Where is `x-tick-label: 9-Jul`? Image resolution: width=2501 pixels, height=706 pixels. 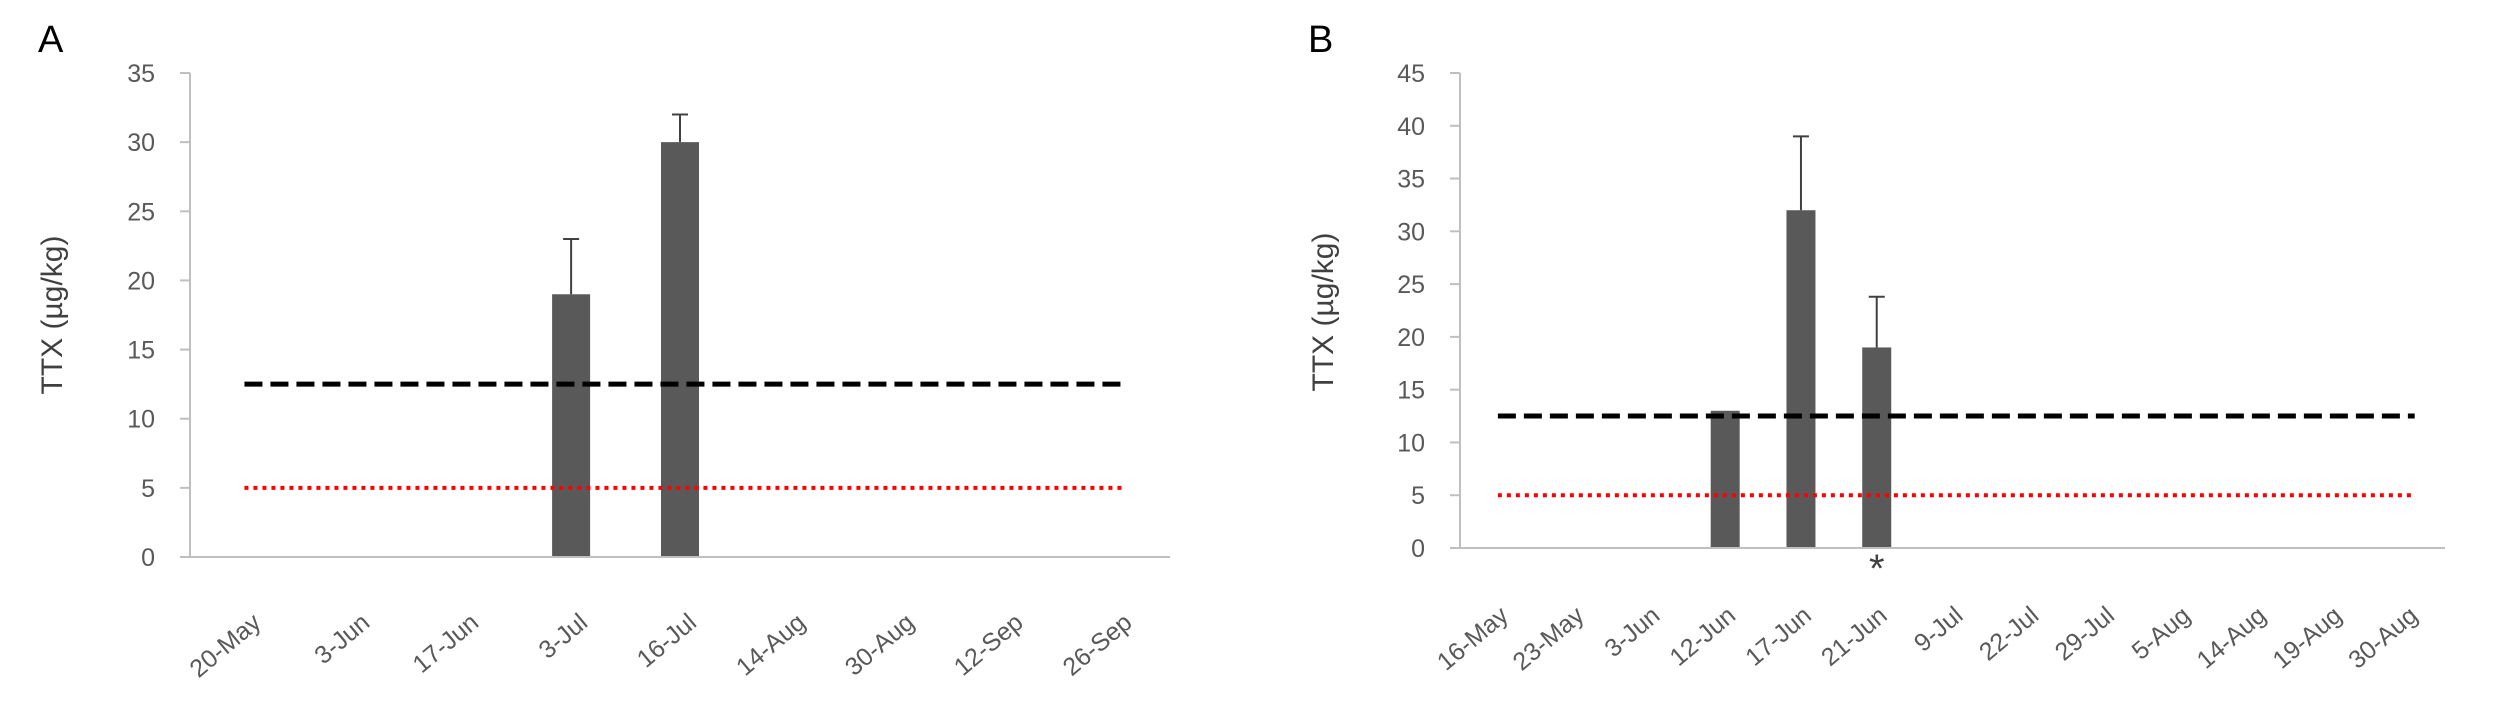 x-tick-label: 9-Jul is located at coordinates (1939, 629).